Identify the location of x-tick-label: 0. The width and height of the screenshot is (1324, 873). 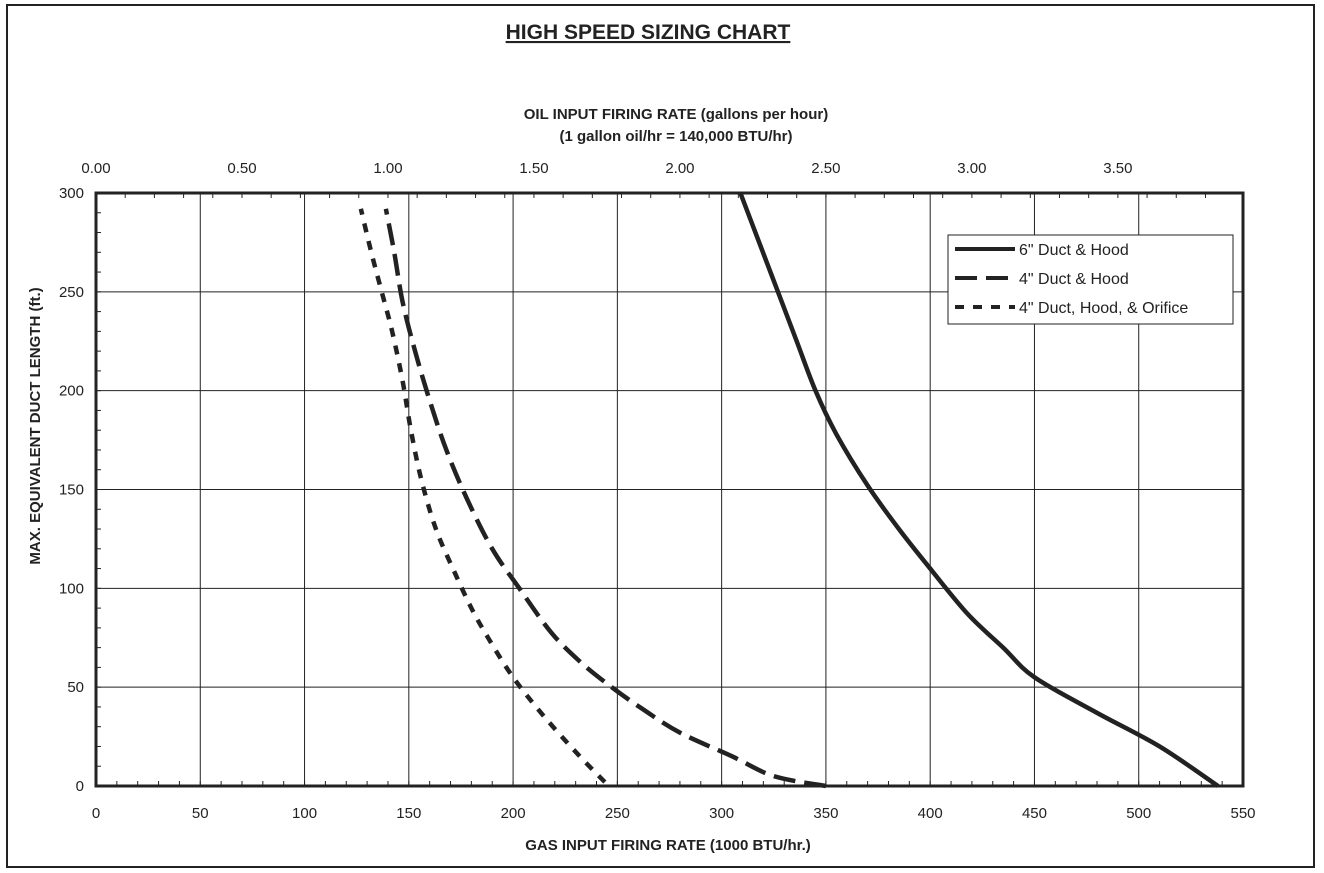
(96, 813).